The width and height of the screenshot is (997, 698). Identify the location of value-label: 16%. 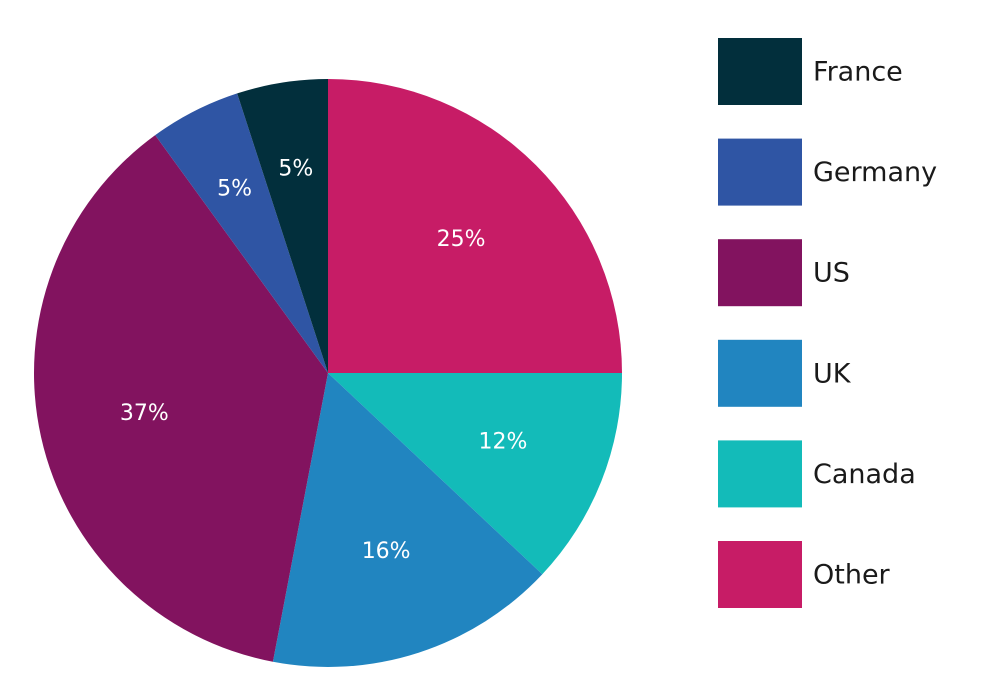
(386, 551).